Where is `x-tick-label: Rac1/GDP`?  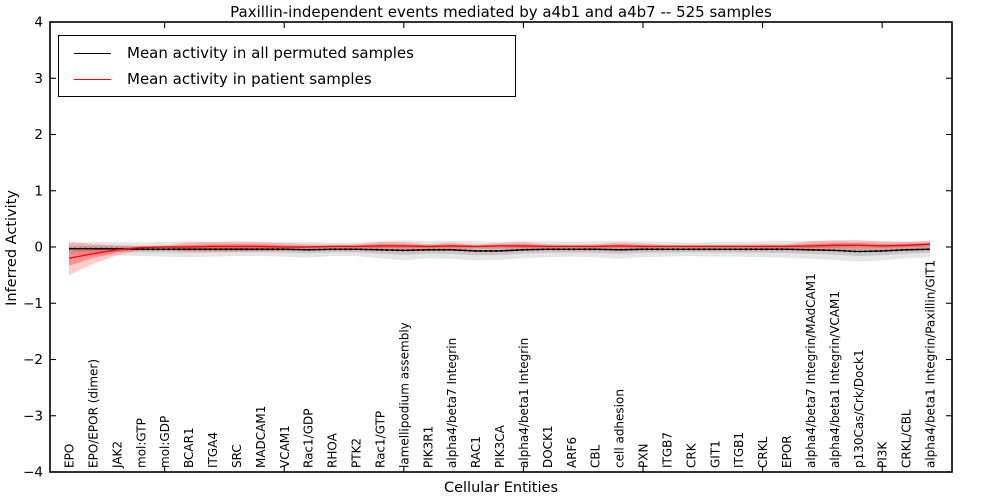
x-tick-label: Rac1/GDP is located at coordinates (309, 438).